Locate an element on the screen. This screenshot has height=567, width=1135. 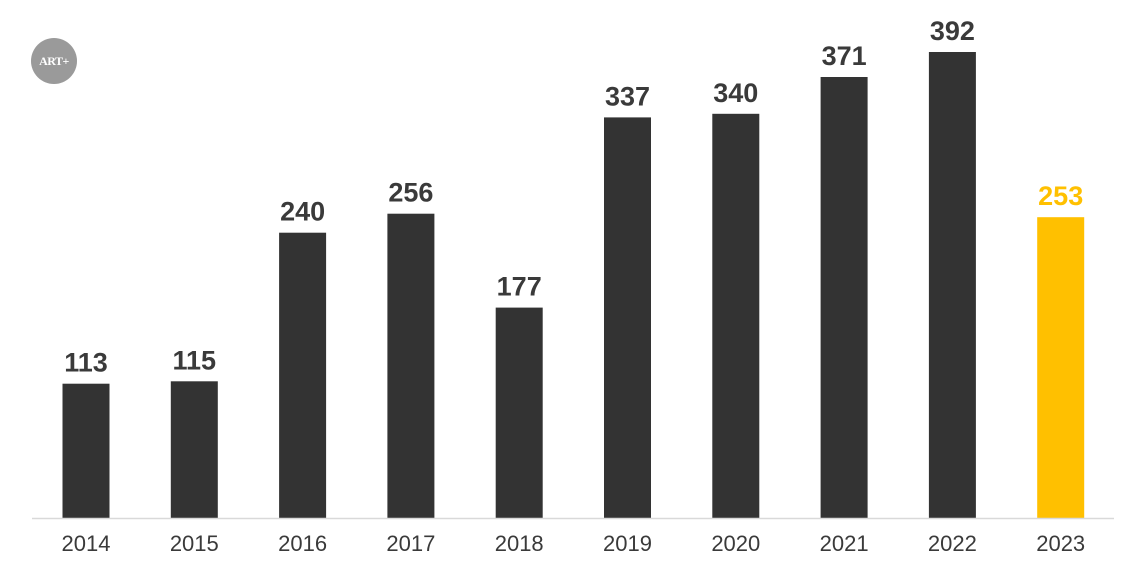
bar-2017 is located at coordinates (411, 365).